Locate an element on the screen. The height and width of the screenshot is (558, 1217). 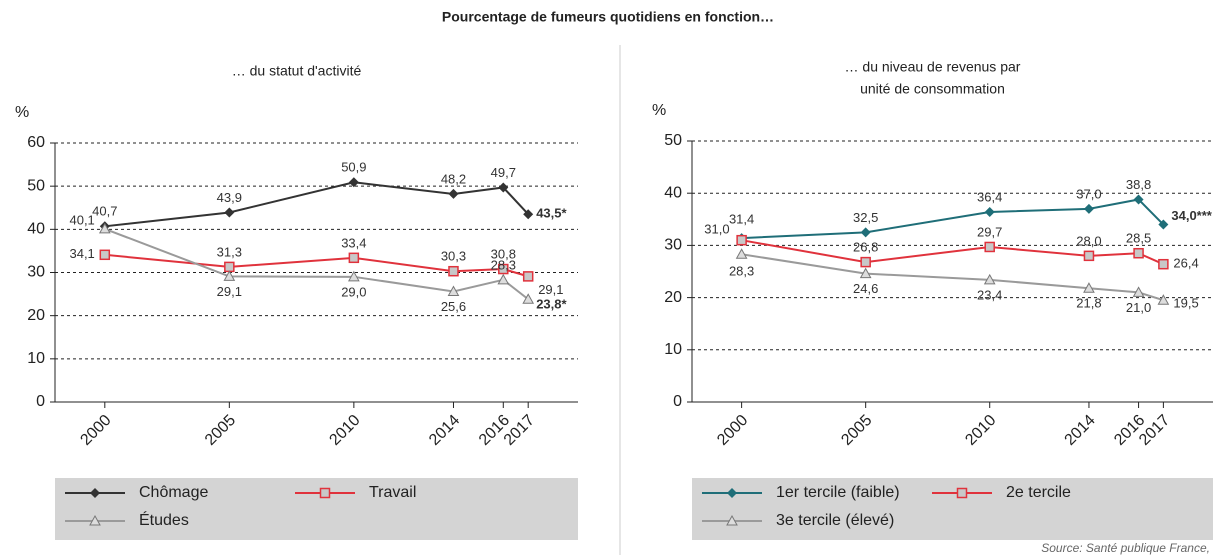
legend-label: 3e tercile (élevé) is located at coordinates (835, 520).